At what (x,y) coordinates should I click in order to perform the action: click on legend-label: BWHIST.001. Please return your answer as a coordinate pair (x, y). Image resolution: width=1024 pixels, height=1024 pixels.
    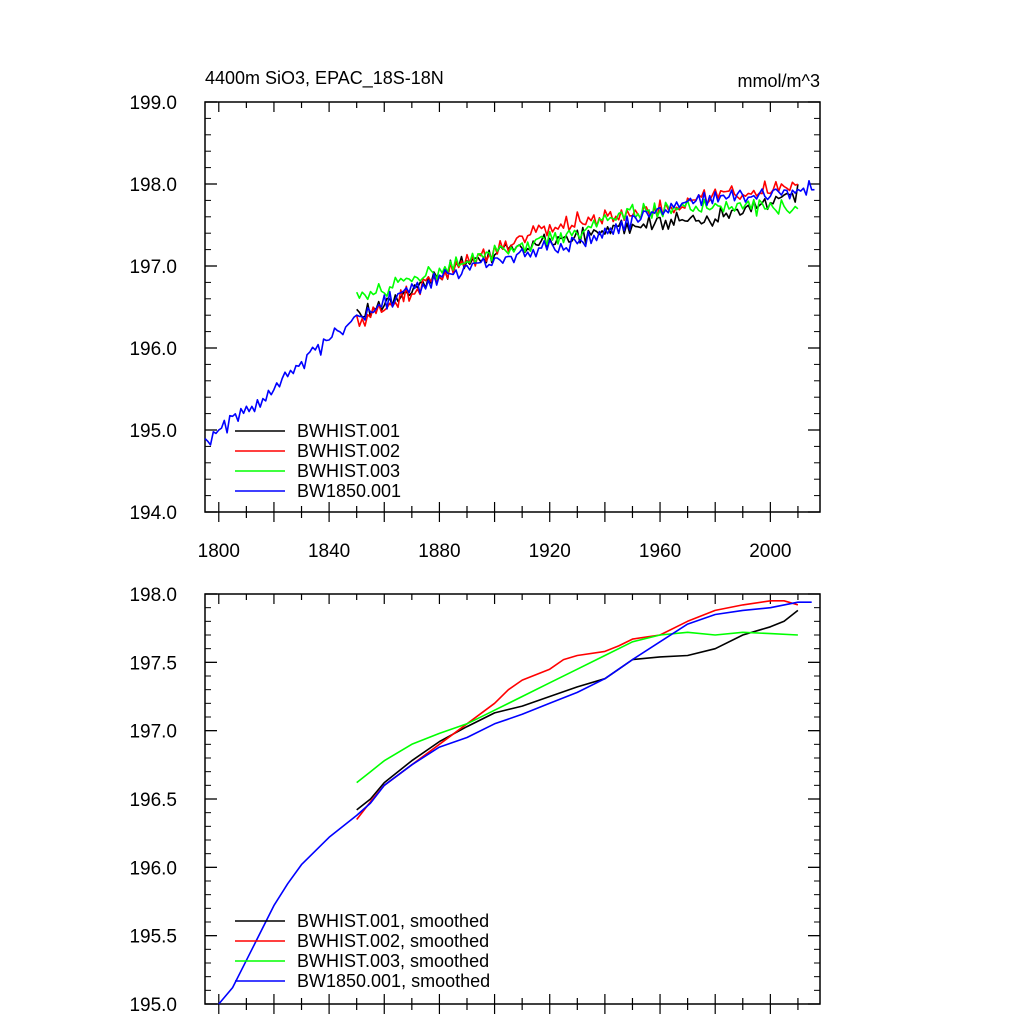
    Looking at the image, I should click on (348, 431).